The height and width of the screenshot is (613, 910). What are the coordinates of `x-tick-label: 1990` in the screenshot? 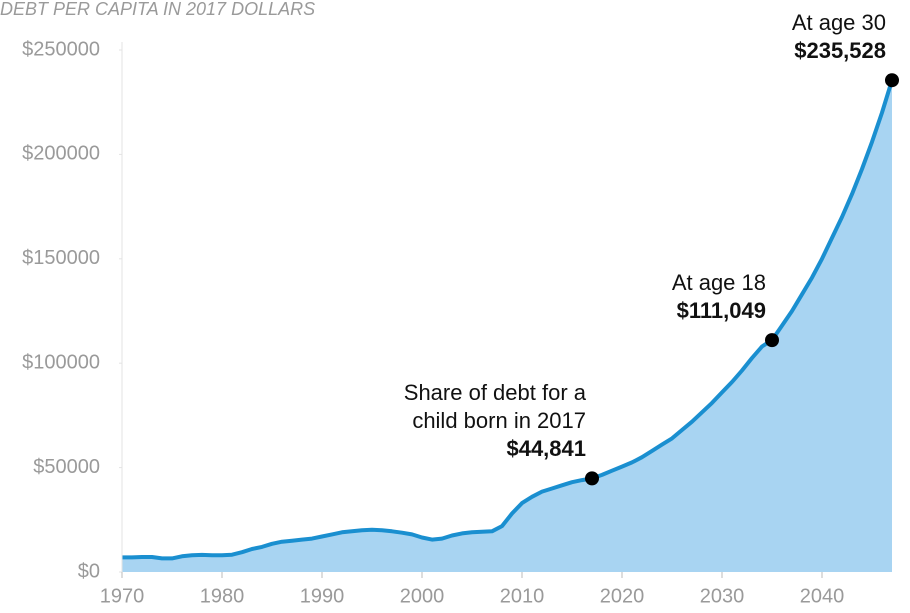 It's located at (322, 596).